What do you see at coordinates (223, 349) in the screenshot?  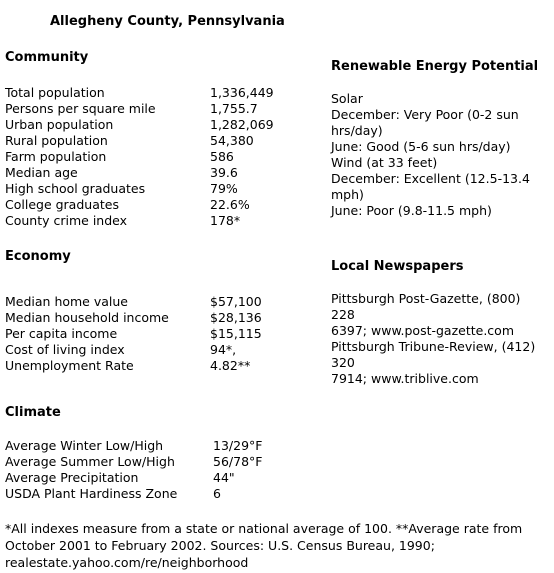 I see `row-value: 94*,` at bounding box center [223, 349].